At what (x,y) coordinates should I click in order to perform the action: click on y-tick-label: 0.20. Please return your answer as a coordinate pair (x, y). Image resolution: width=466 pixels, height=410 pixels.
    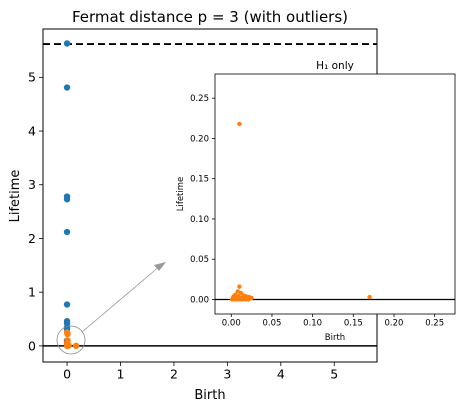
    Looking at the image, I should click on (199, 139).